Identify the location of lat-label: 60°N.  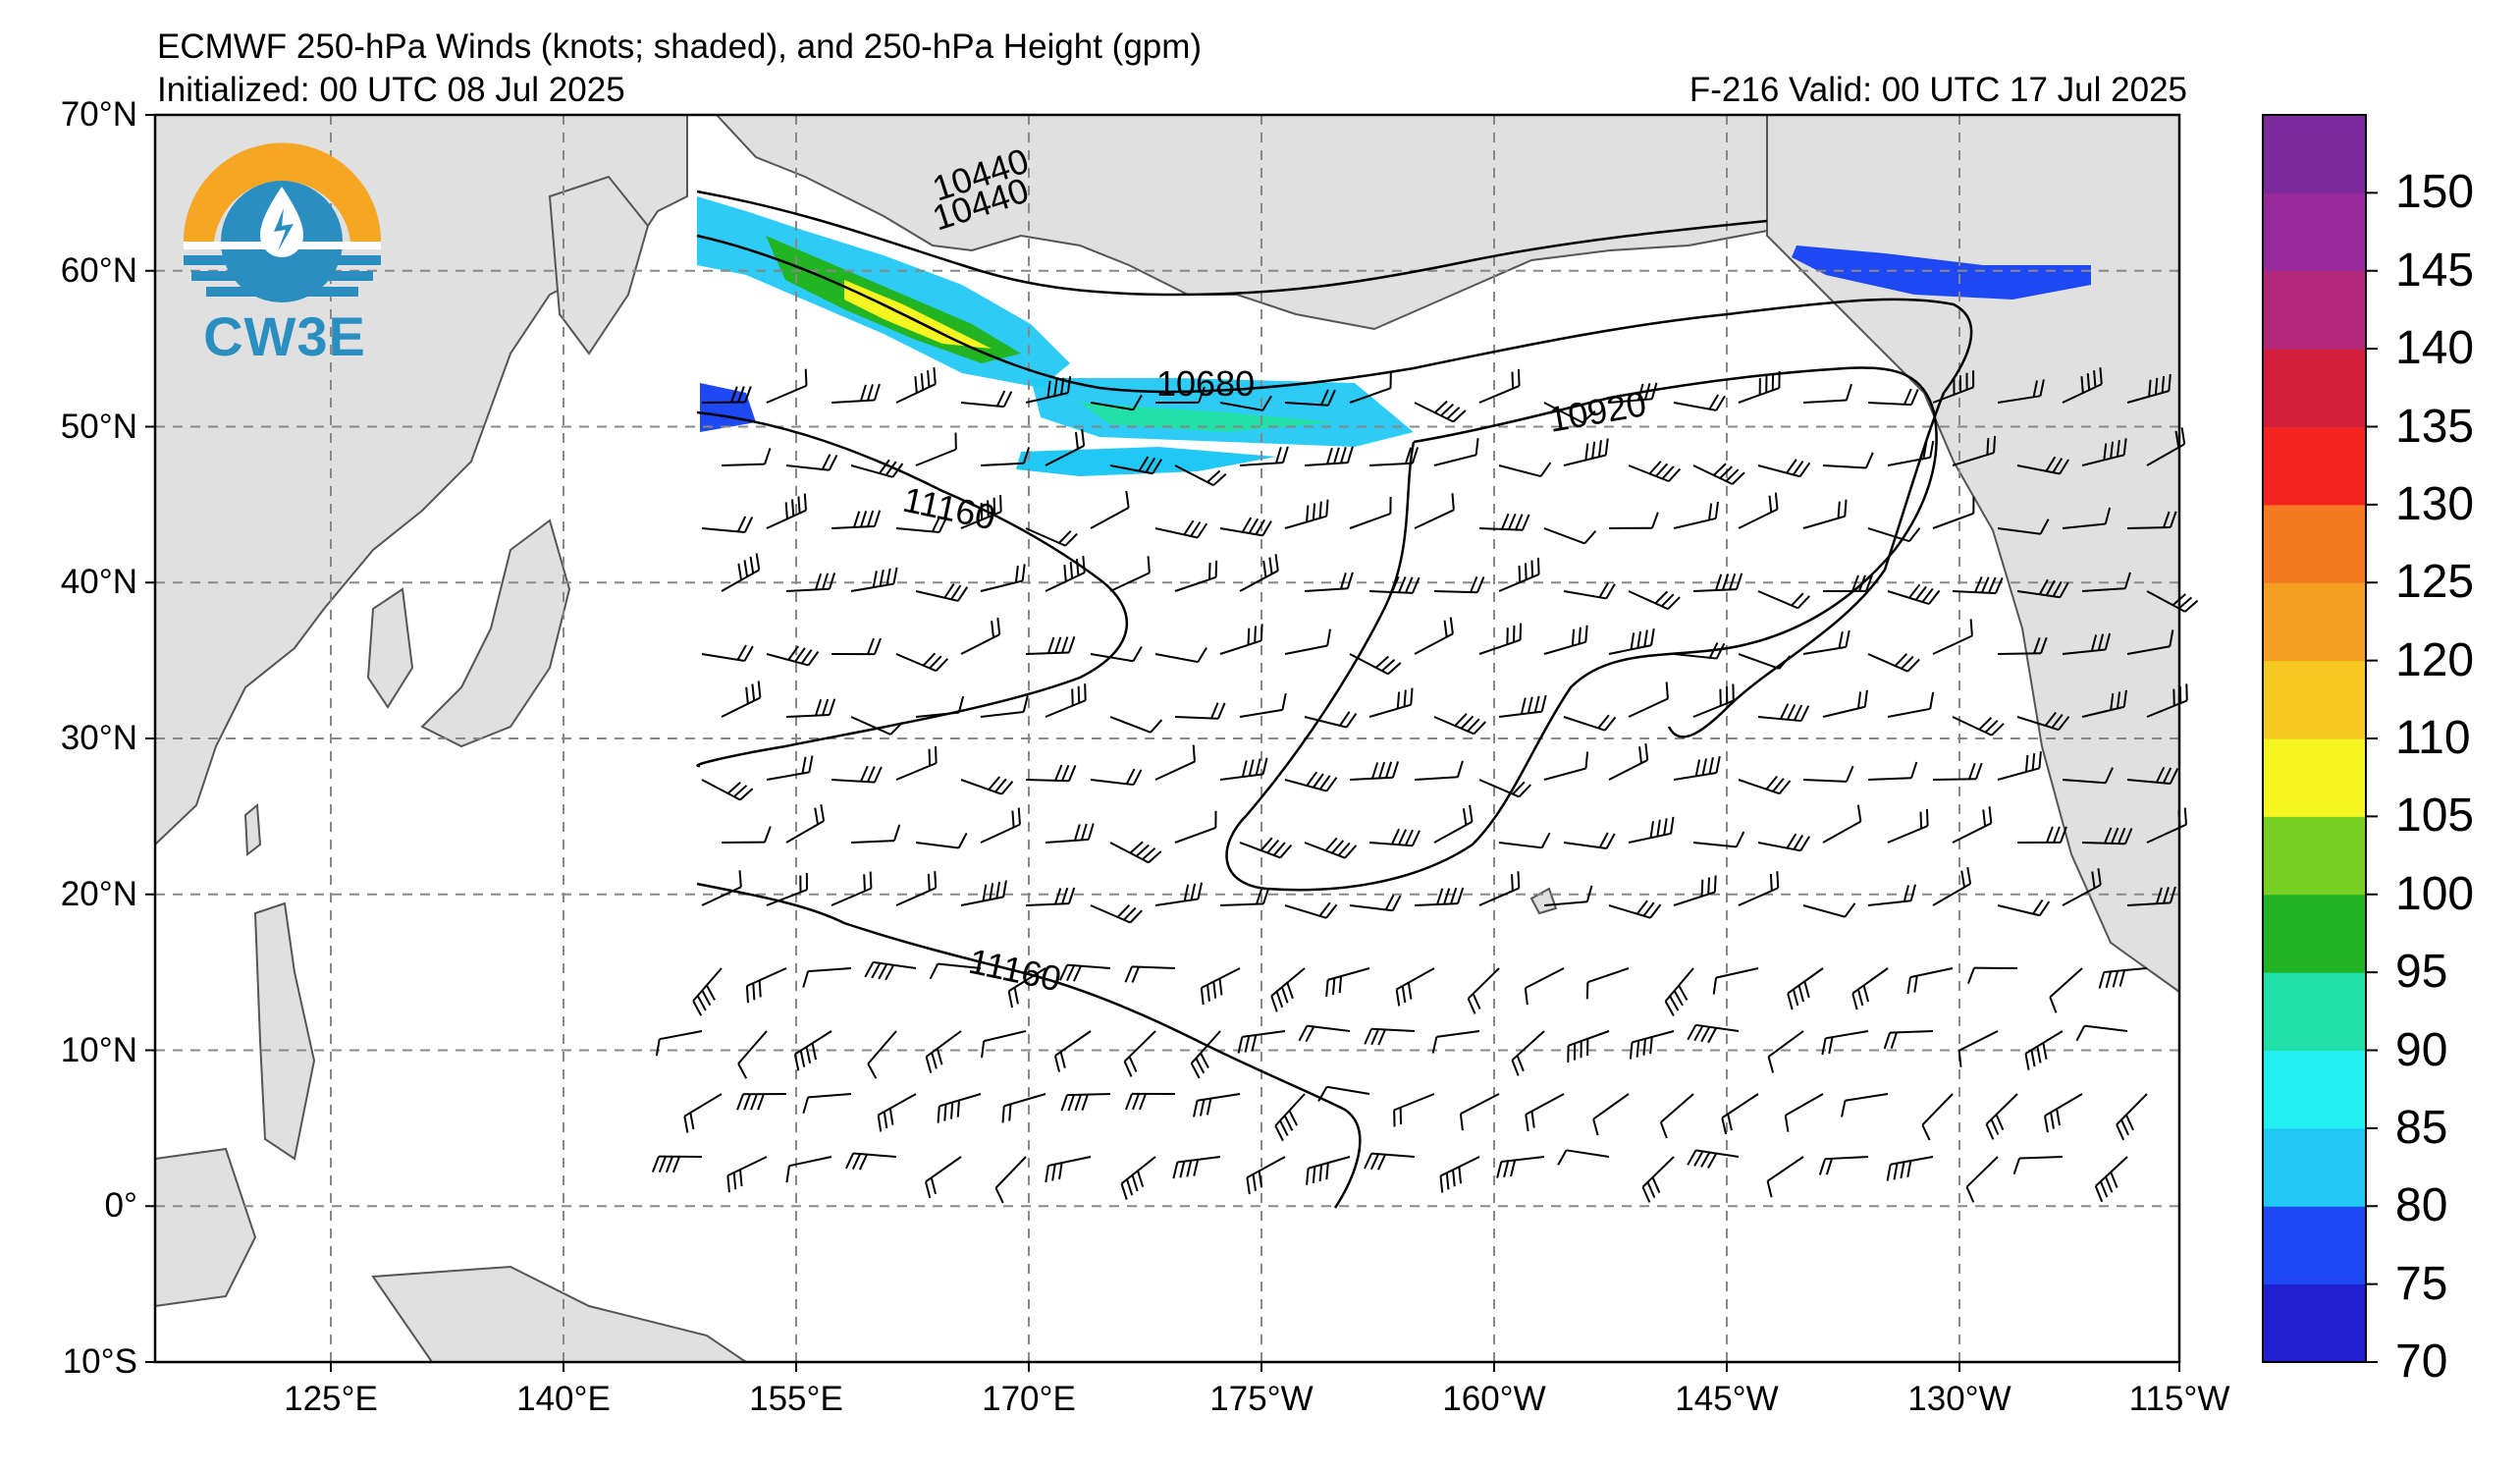
(98, 270).